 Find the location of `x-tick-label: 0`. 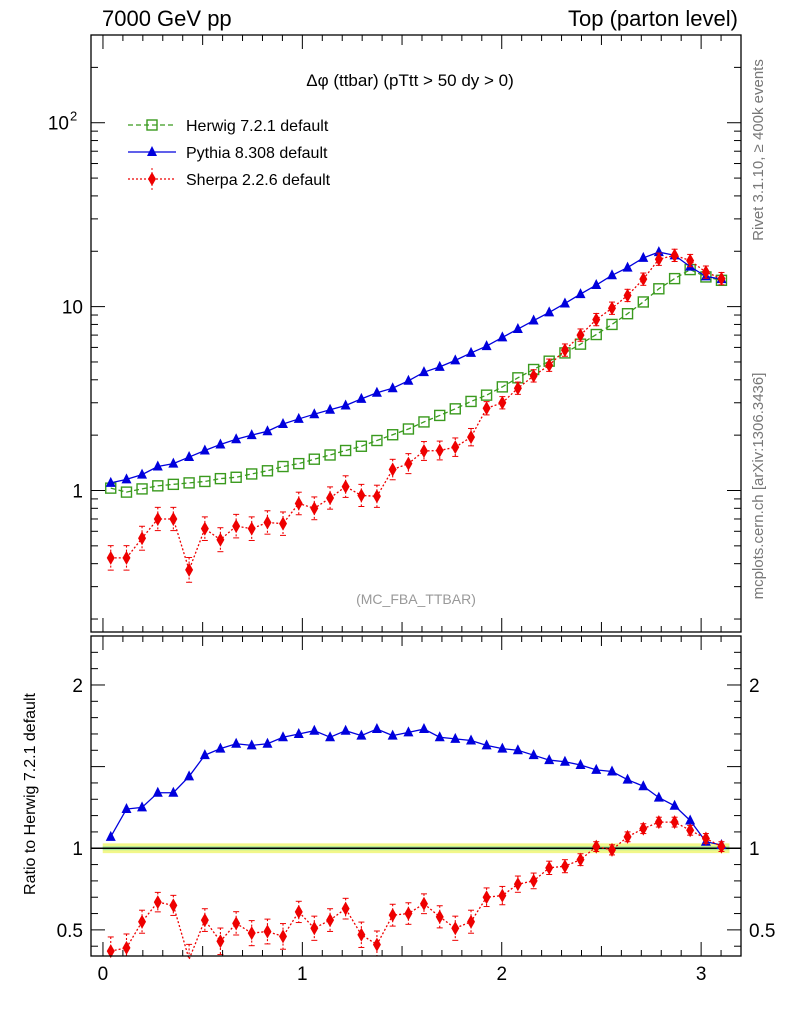

x-tick-label: 0 is located at coordinates (103, 974).